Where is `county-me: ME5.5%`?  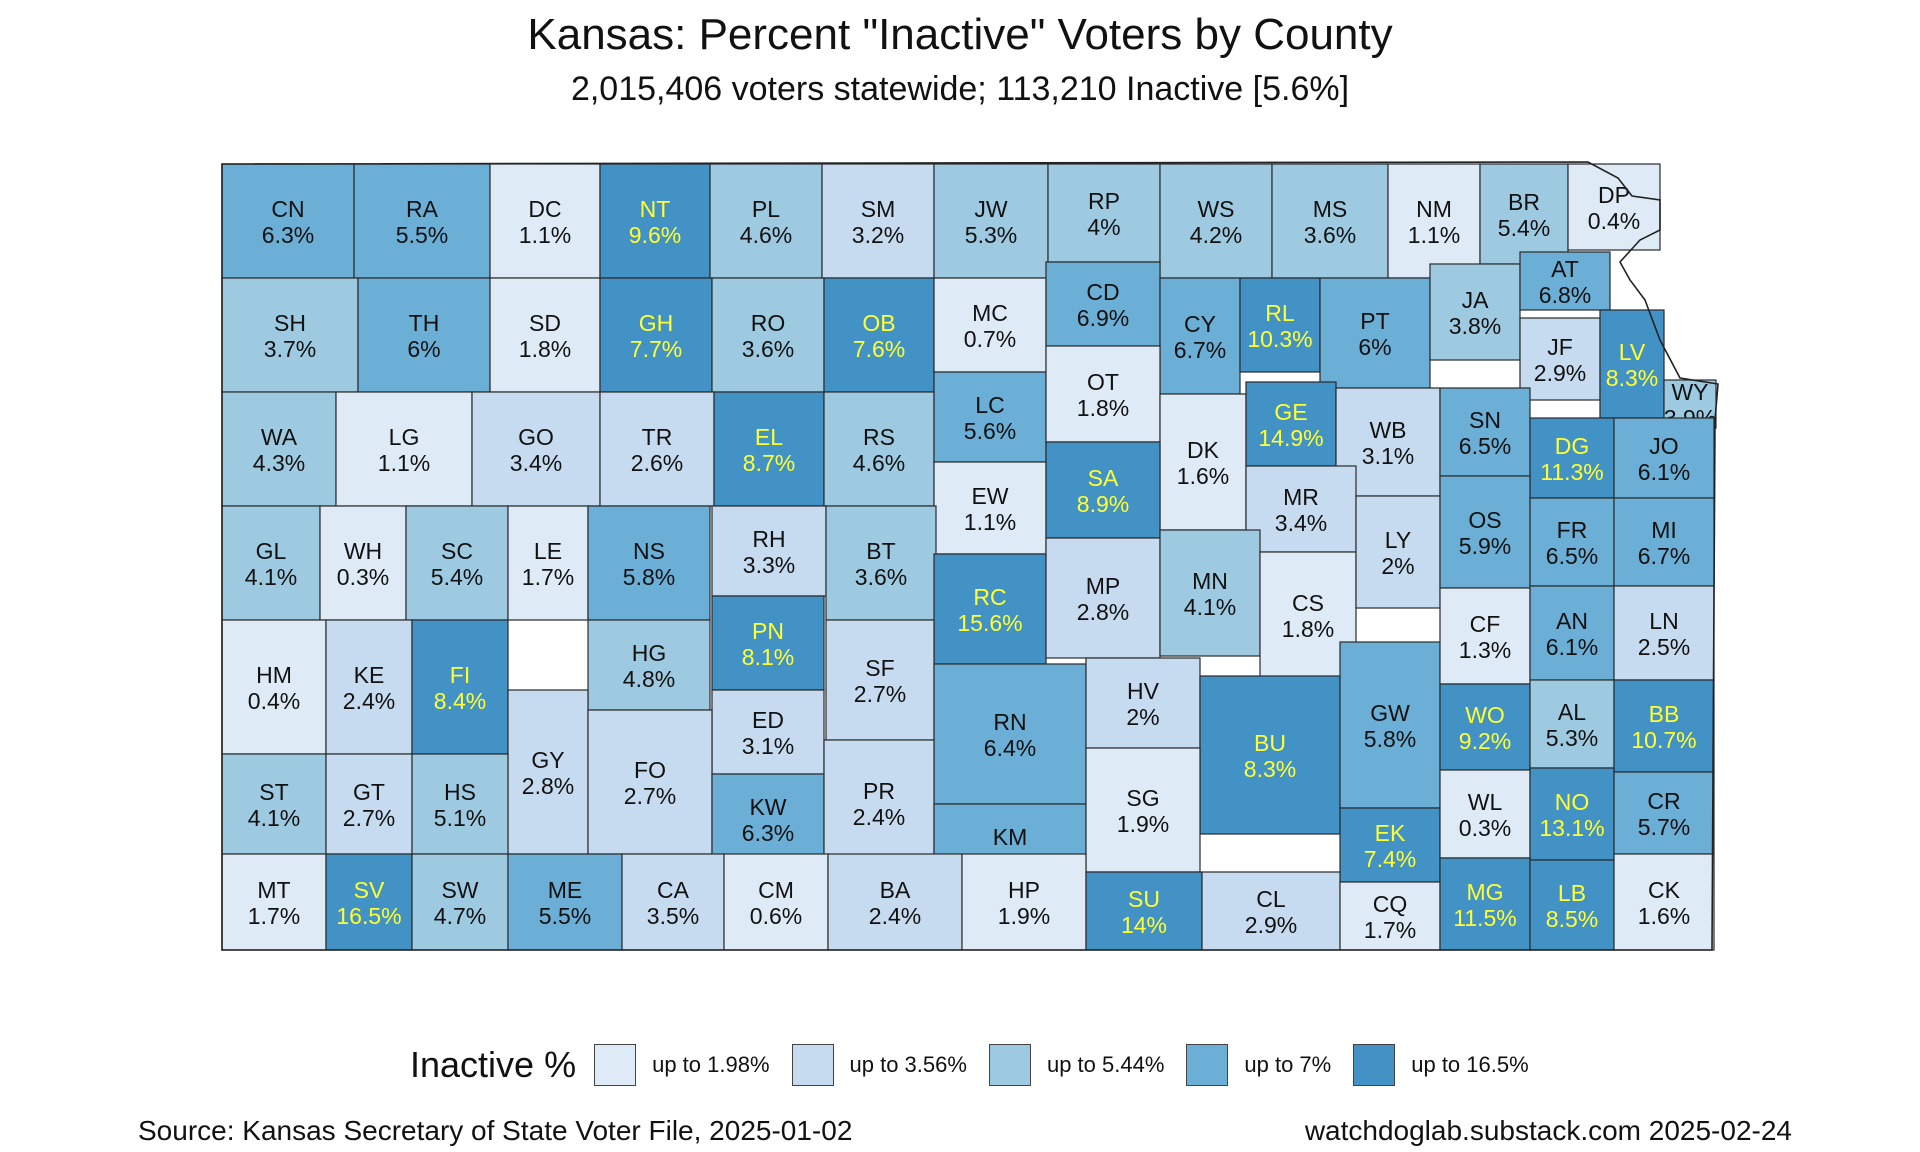
county-me: ME5.5% is located at coordinates (565, 902).